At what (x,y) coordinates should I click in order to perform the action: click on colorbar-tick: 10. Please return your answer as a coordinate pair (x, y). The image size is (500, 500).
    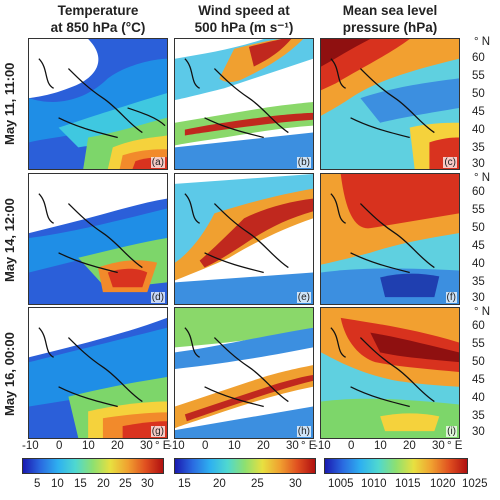
    Looking at the image, I should click on (57, 484).